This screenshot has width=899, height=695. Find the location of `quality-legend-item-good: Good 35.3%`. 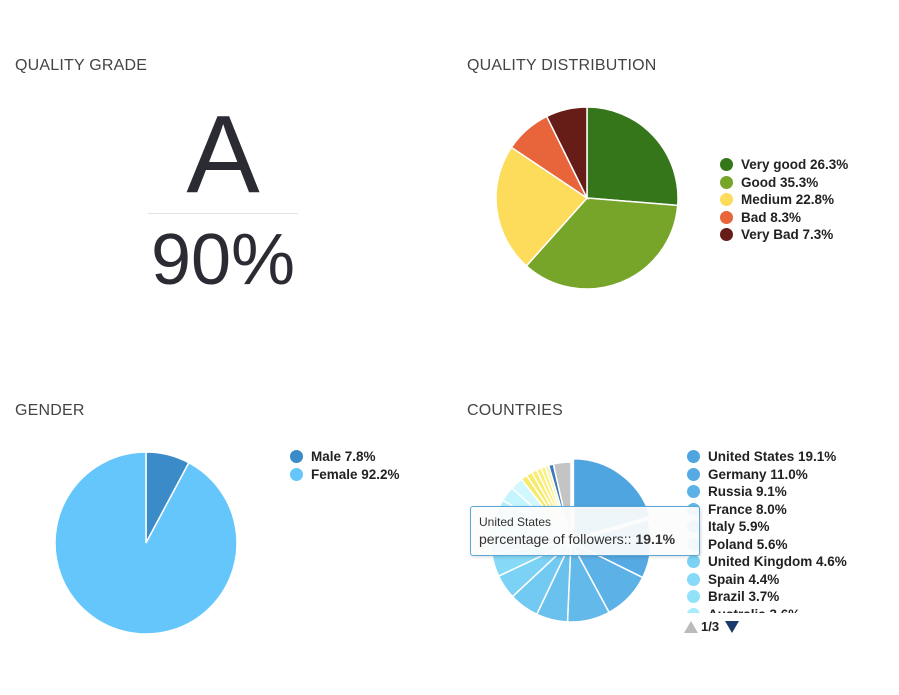

quality-legend-item-good: Good 35.3% is located at coordinates (784, 183).